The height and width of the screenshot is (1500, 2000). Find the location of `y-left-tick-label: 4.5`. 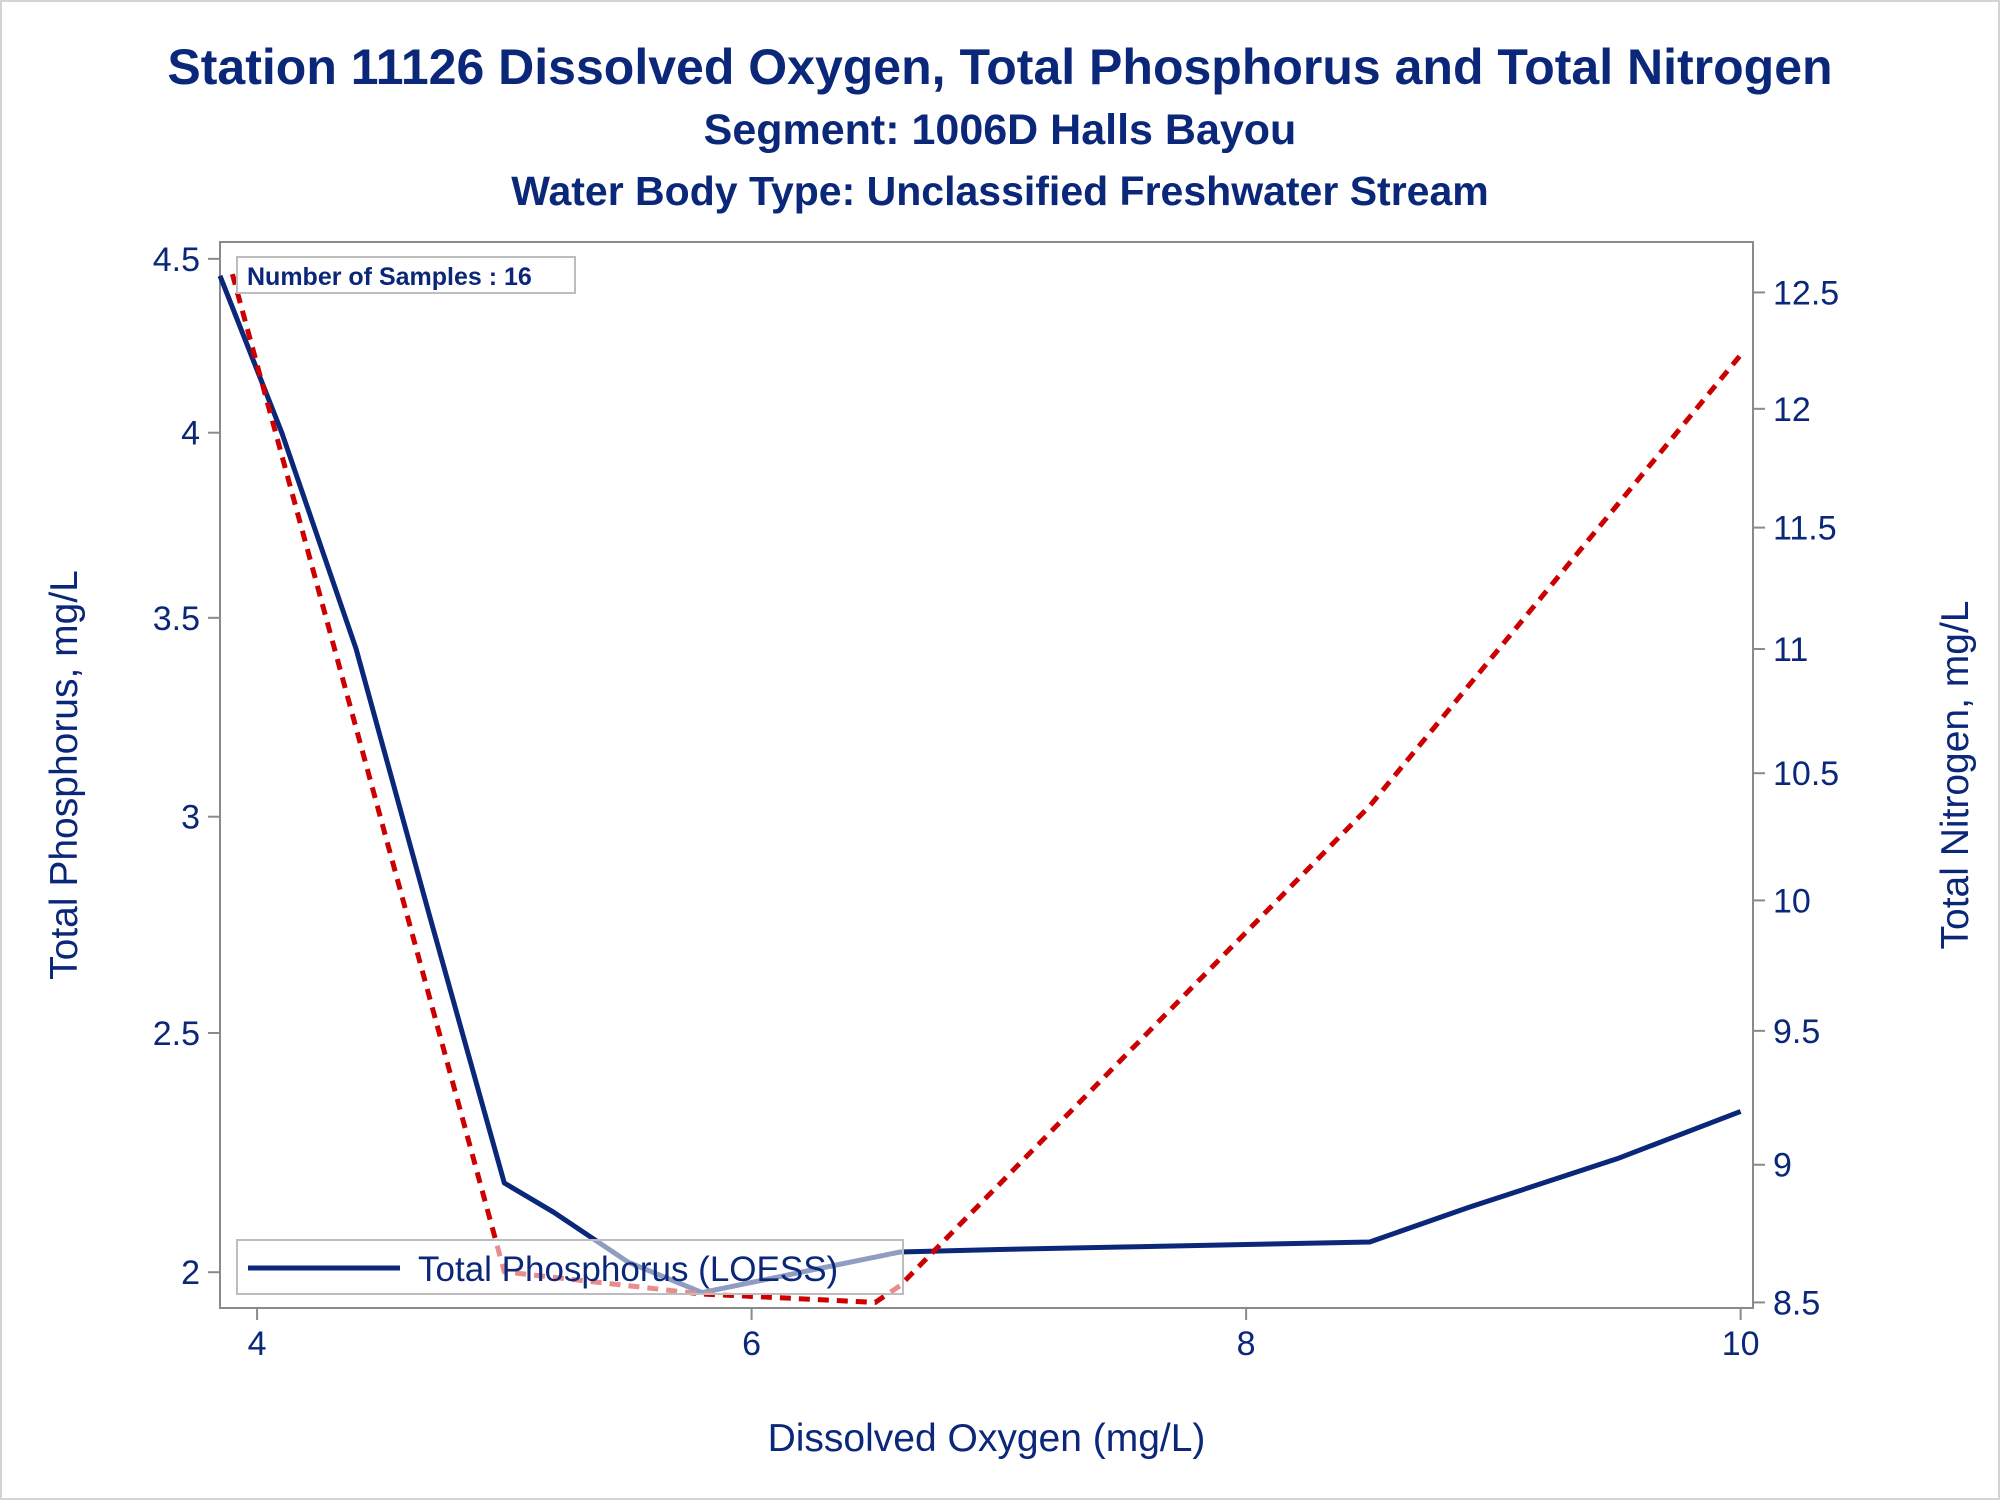

y-left-tick-label: 4.5 is located at coordinates (176, 260).